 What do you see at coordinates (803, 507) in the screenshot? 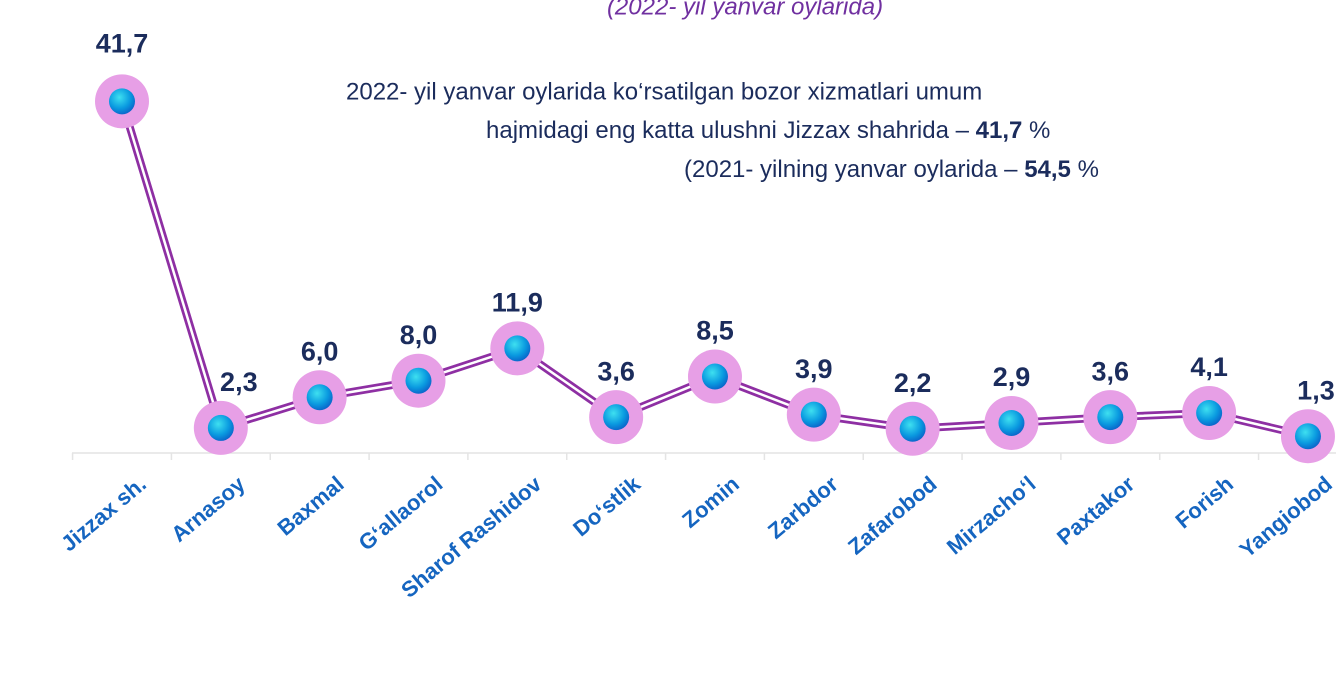
I see `x-tick-label: Zarbdor` at bounding box center [803, 507].